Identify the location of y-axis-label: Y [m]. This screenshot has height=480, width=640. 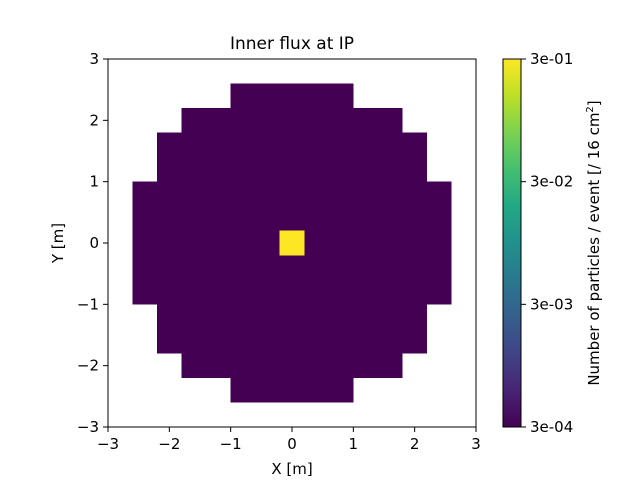
(58, 243).